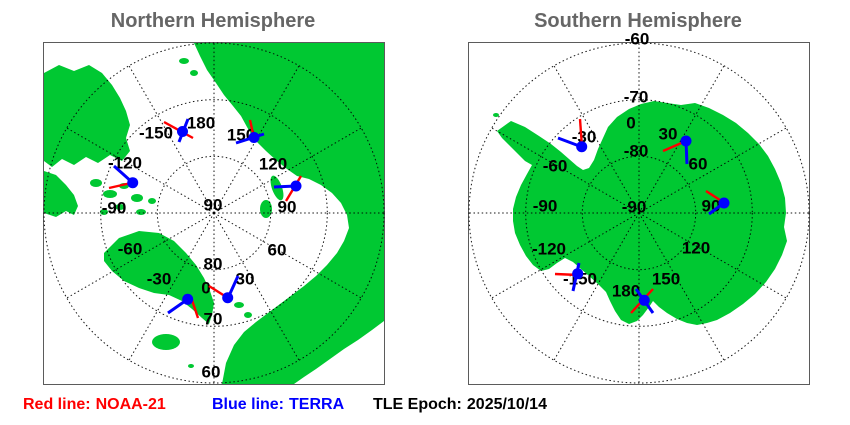  I want to click on legend-red-label: Red line:, so click(57, 404).